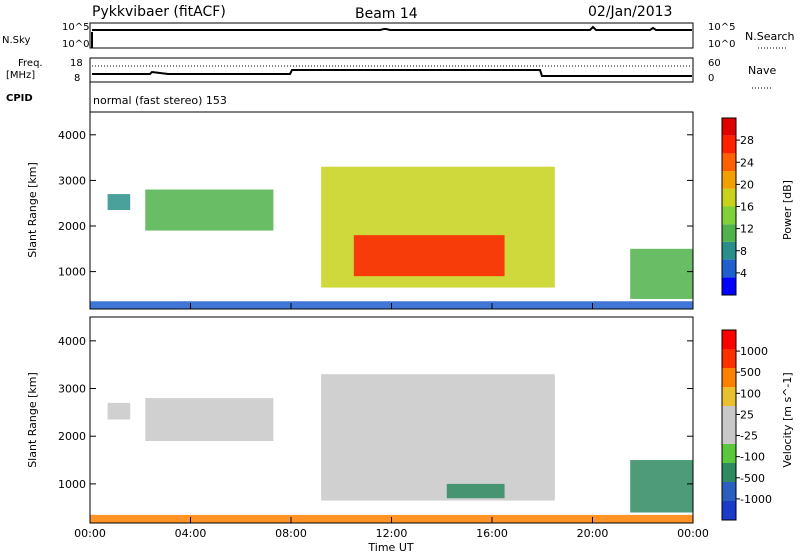  I want to click on freq-panel, so click(391, 70).